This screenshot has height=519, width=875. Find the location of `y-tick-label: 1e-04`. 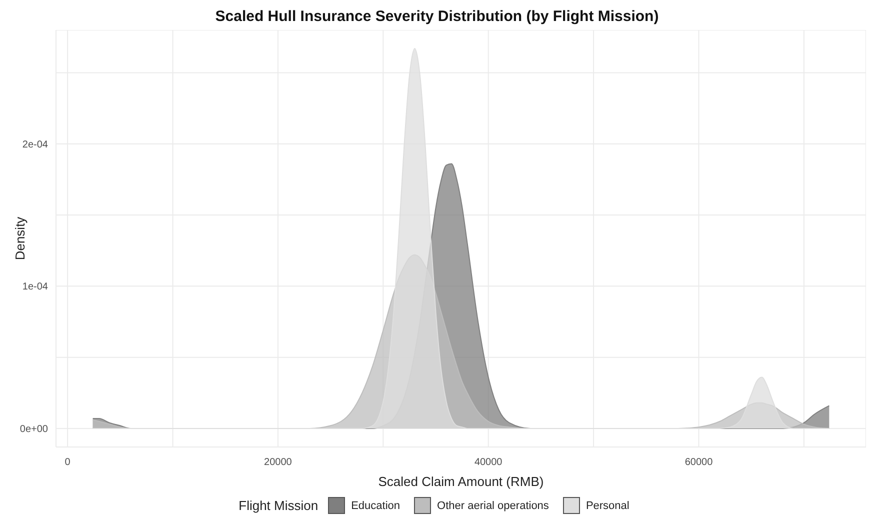

y-tick-label: 1e-04 is located at coordinates (35, 287).